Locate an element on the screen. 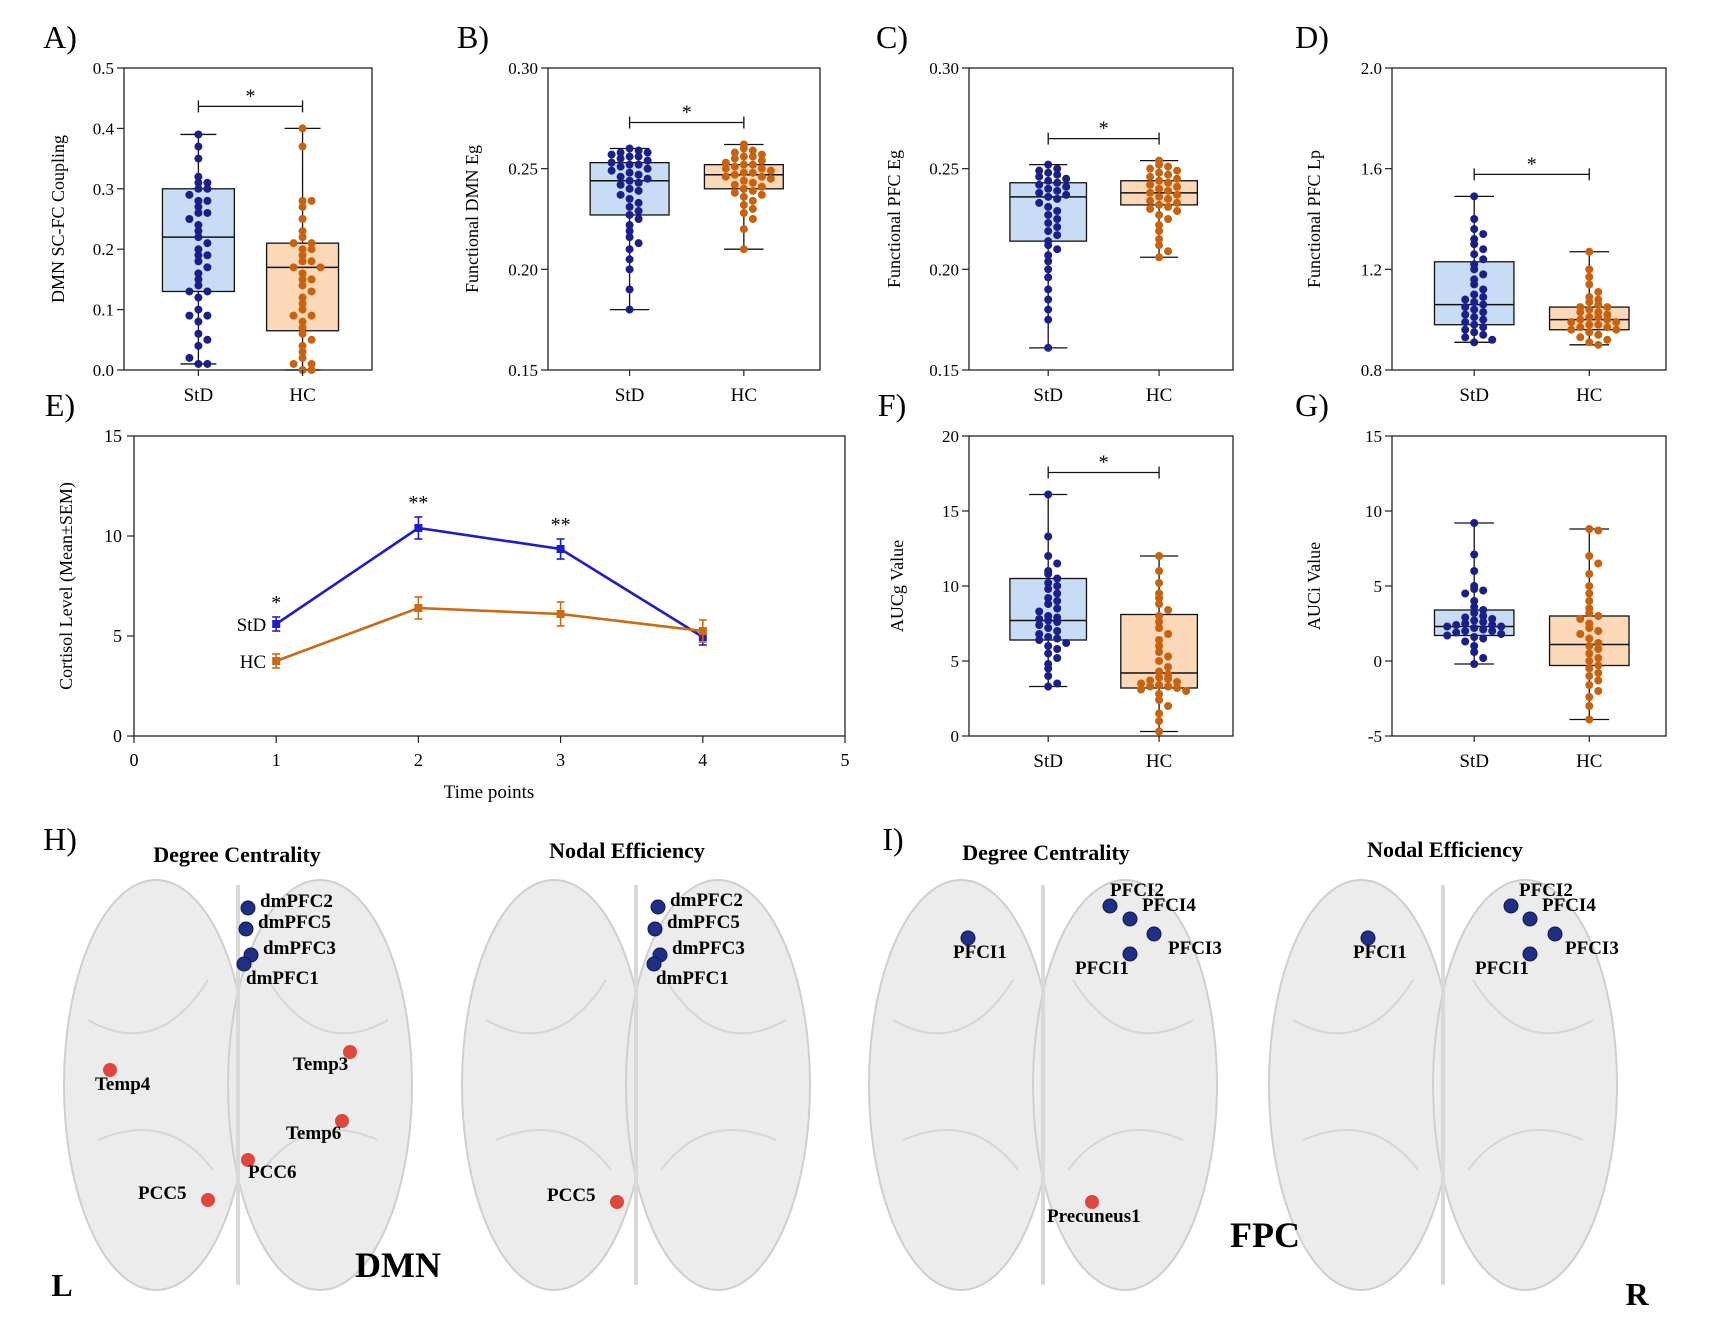  box-group-hc is located at coordinates (1159, 209).